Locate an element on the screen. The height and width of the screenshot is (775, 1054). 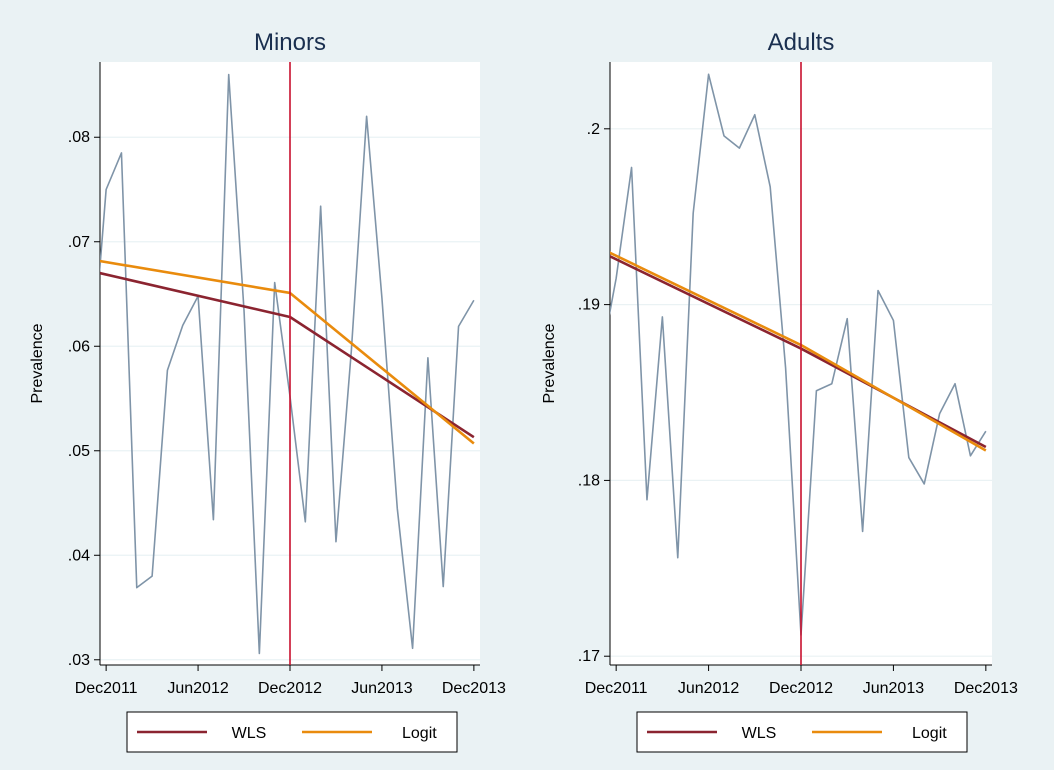
minors-legend-label: WLS is located at coordinates (249, 733).